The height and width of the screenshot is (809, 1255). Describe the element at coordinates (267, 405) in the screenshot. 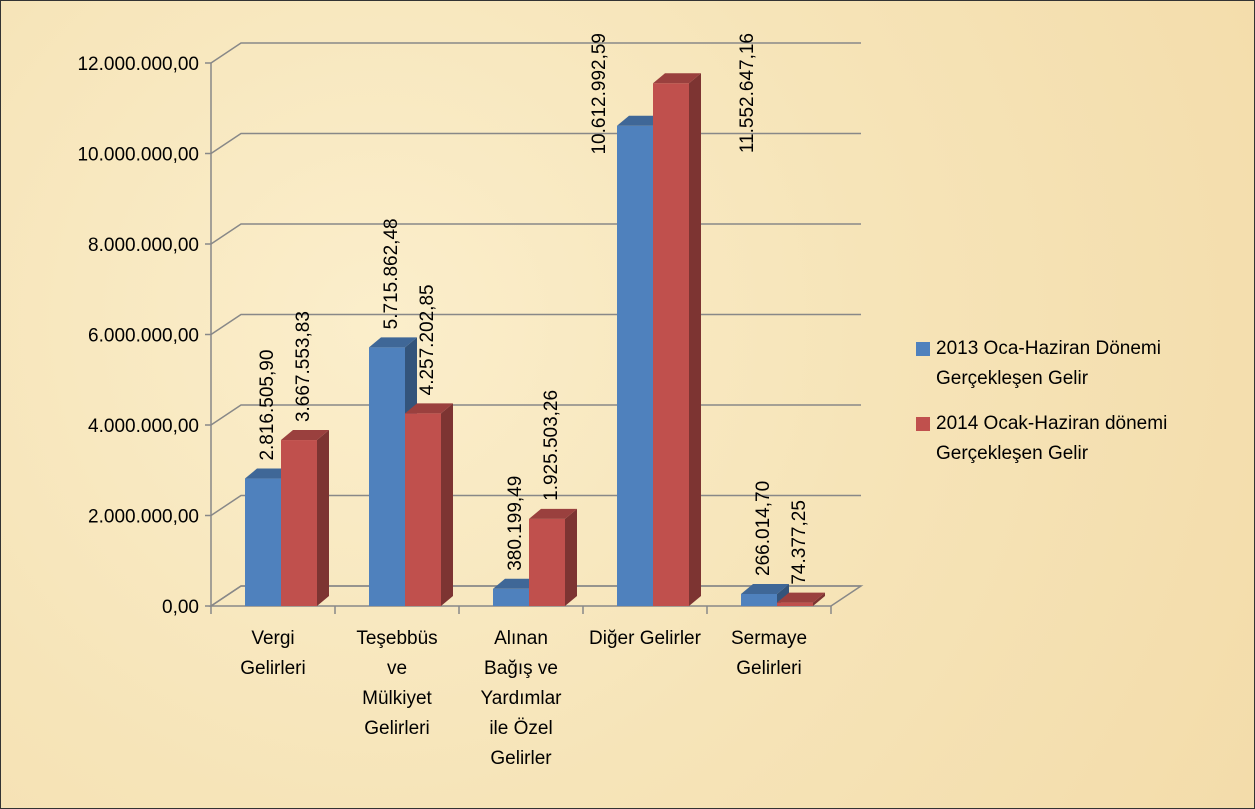

I see `value-label: 2.816.505,90` at that location.